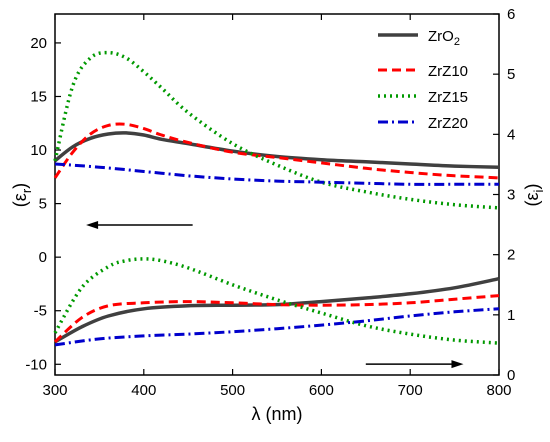  I want to click on y-right-tick-label-0: 0, so click(511, 375).